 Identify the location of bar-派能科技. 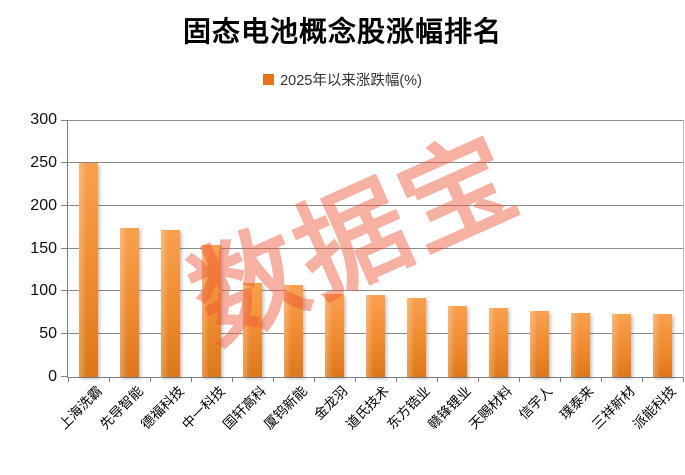
(662, 345).